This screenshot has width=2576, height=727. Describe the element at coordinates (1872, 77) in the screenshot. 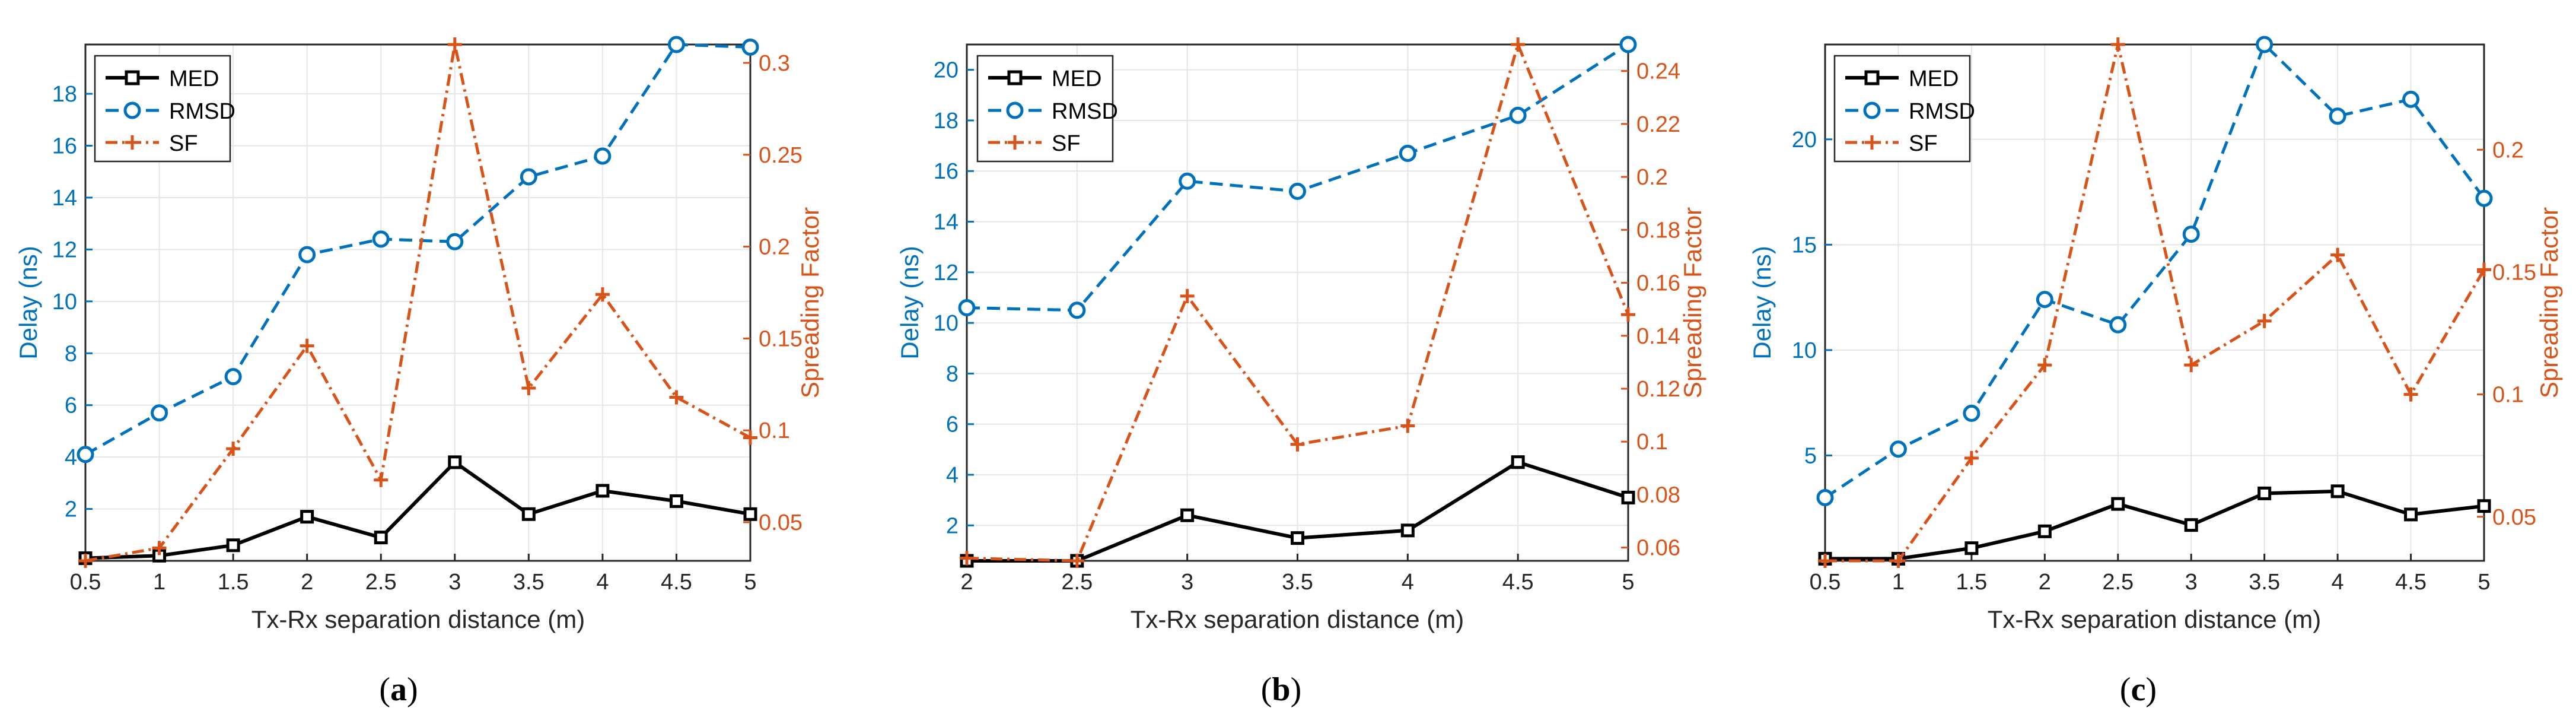

I see `legend-marker-med-c` at that location.